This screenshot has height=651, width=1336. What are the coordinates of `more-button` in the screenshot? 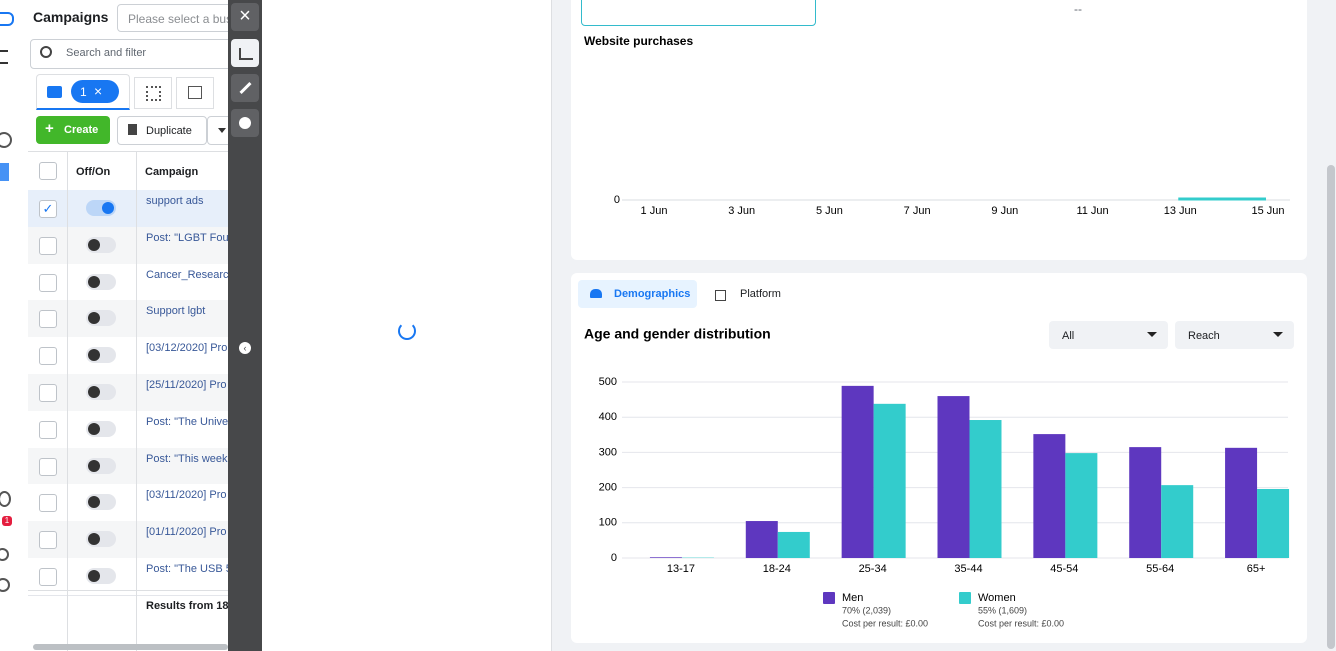 It's located at (217, 130).